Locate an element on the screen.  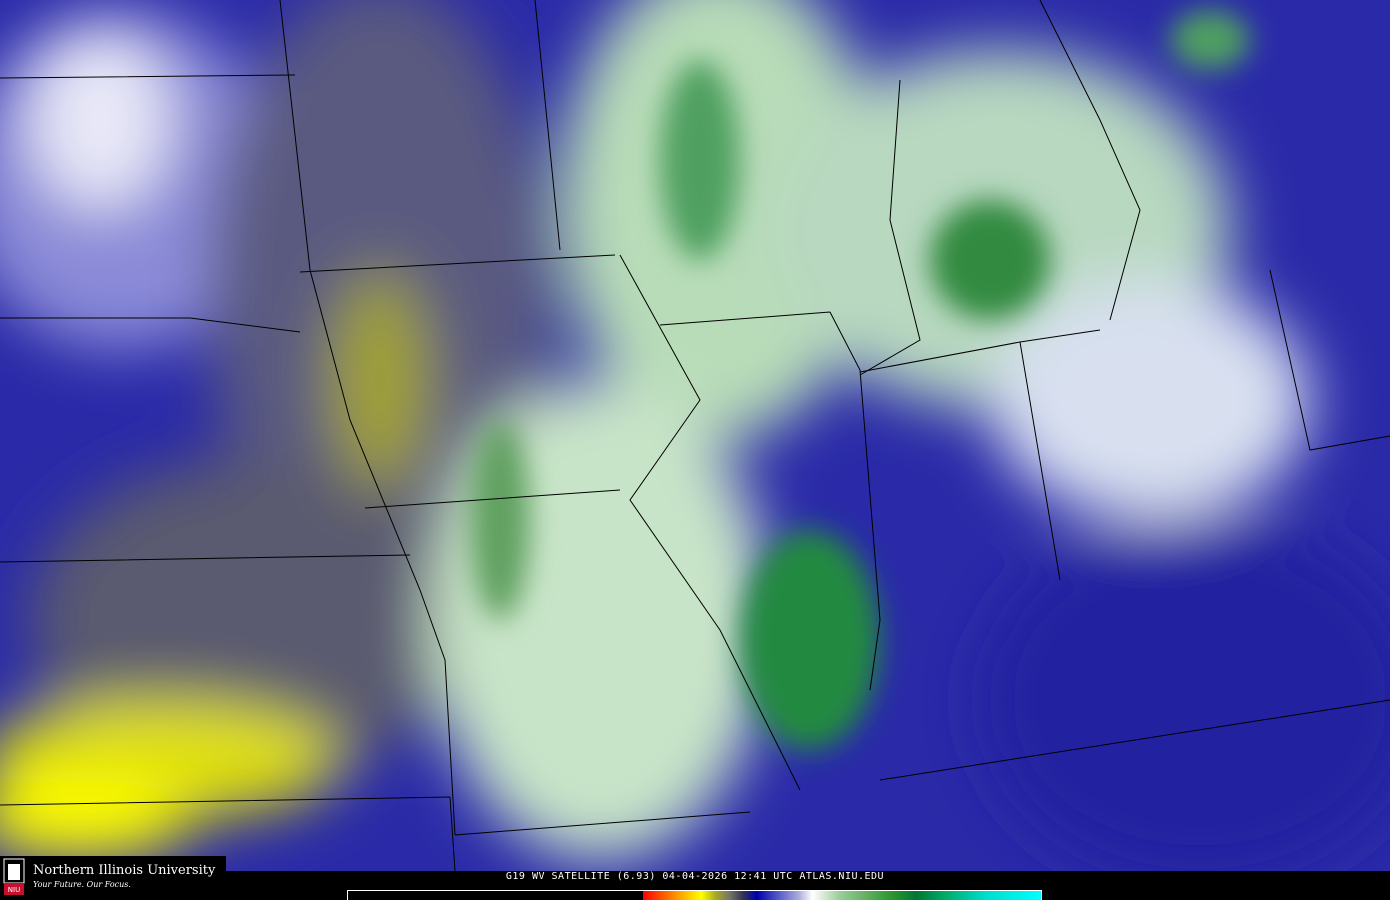
university-tagline: Your Future. Our Focus. is located at coordinates (82, 884).